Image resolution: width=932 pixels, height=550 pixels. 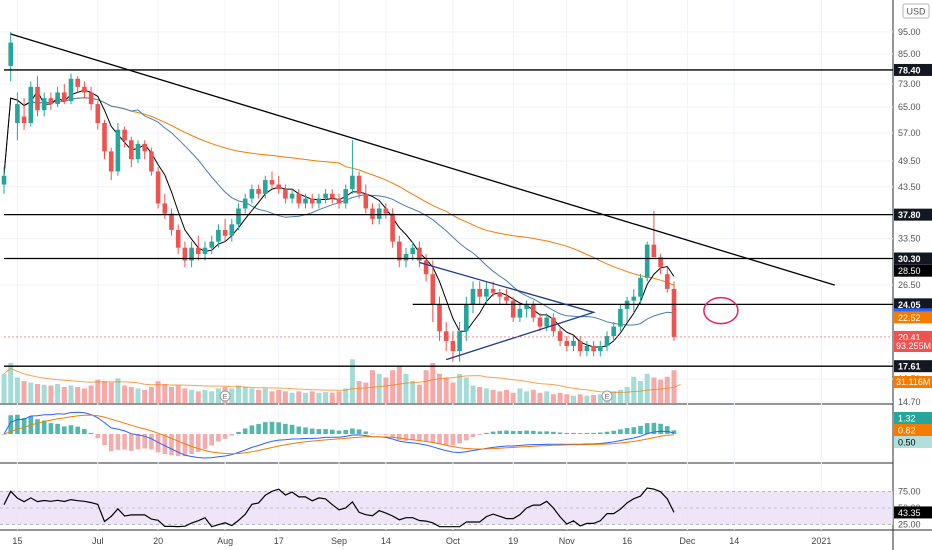 What do you see at coordinates (916, 11) in the screenshot?
I see `currency-badge: USD` at bounding box center [916, 11].